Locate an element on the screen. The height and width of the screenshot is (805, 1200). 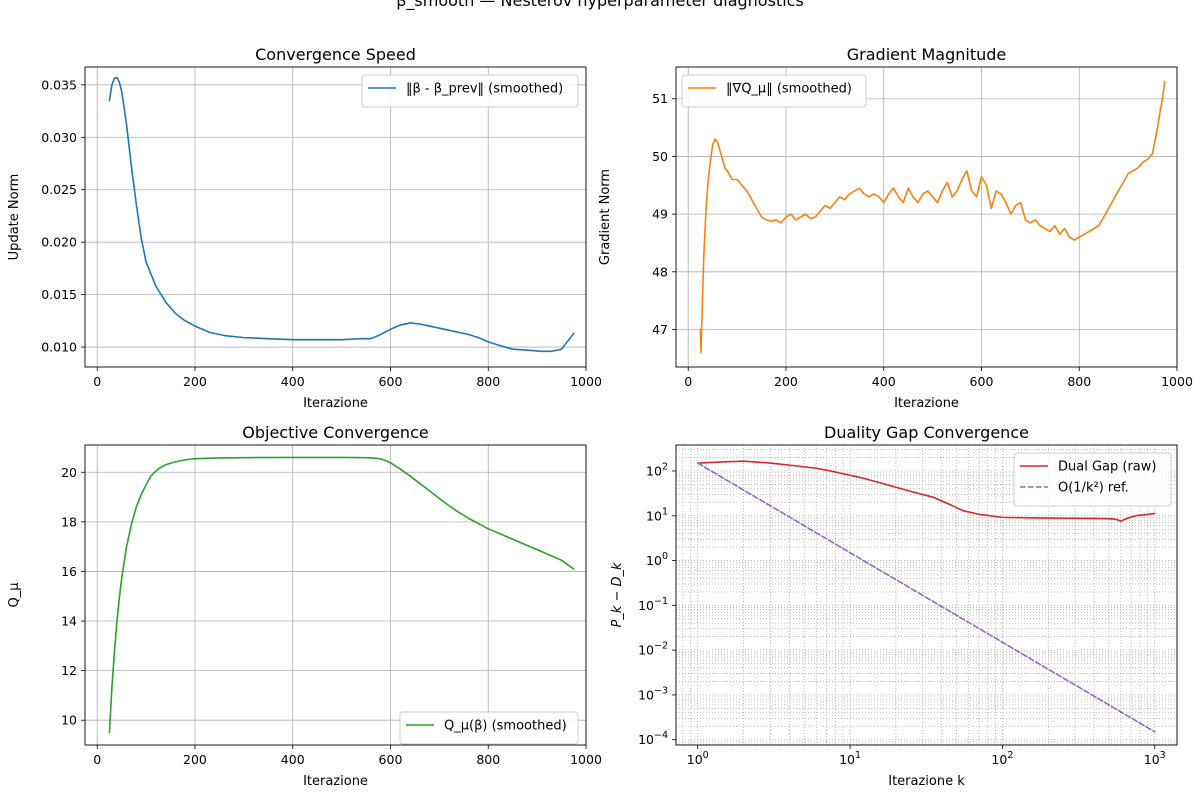
y-tick-label: 10² is located at coordinates (657, 469).